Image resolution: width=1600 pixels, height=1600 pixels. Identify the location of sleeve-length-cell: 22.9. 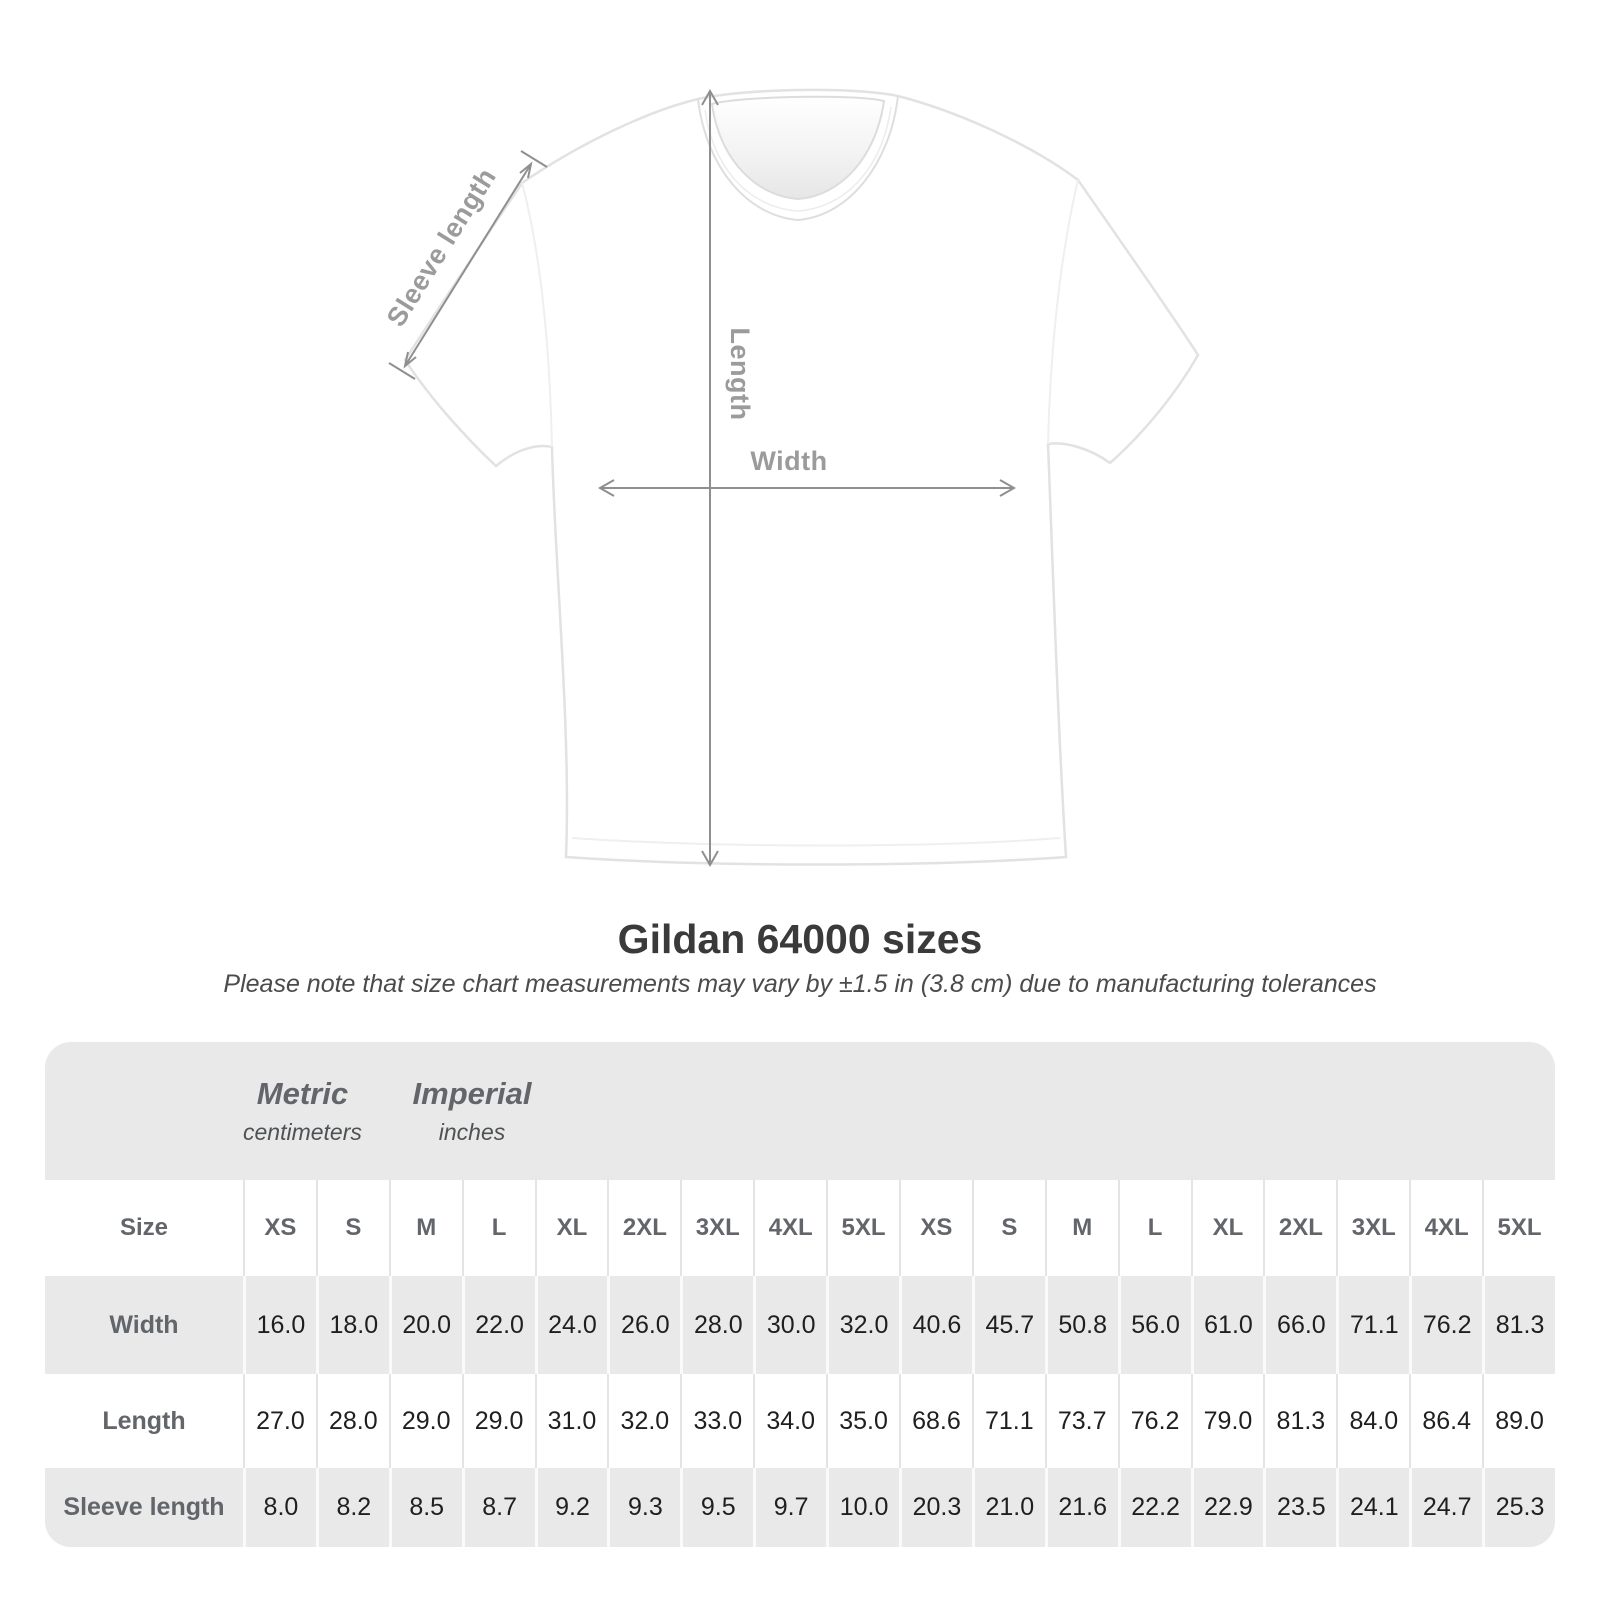
(1227, 1507).